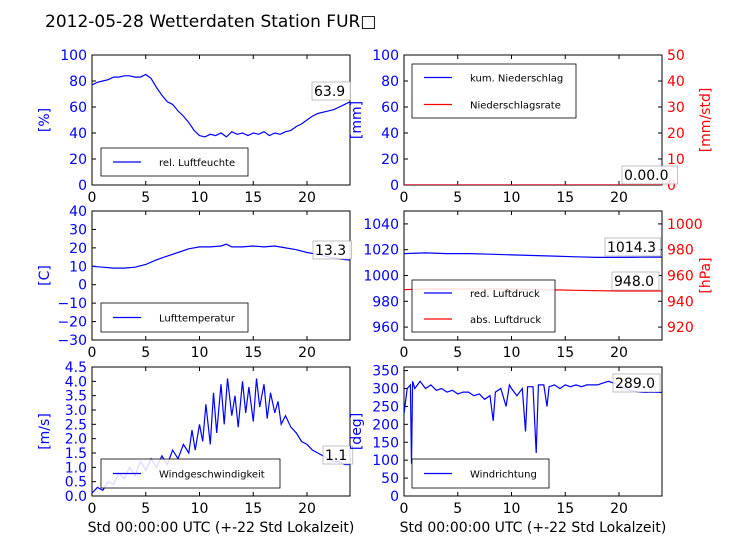  What do you see at coordinates (676, 56) in the screenshot?
I see `y2-tick-label: 50` at bounding box center [676, 56].